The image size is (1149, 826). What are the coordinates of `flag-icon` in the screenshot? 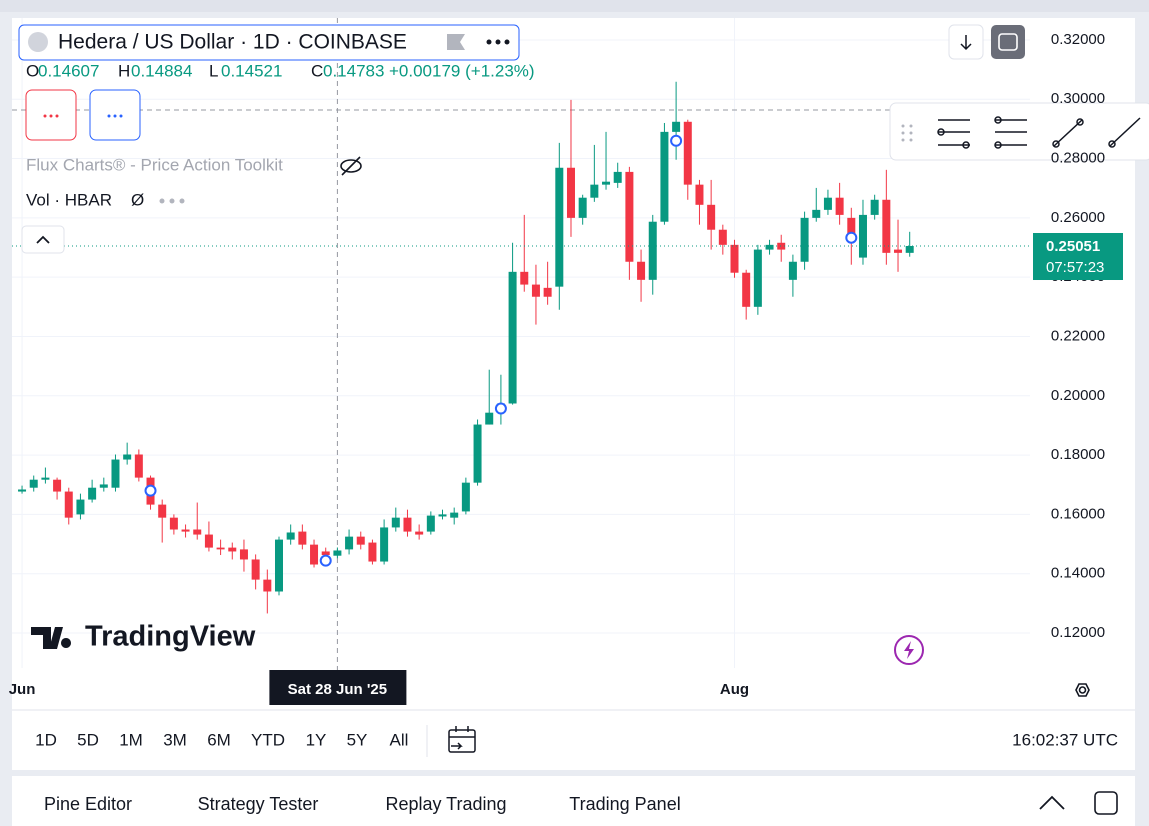 It's located at (456, 42).